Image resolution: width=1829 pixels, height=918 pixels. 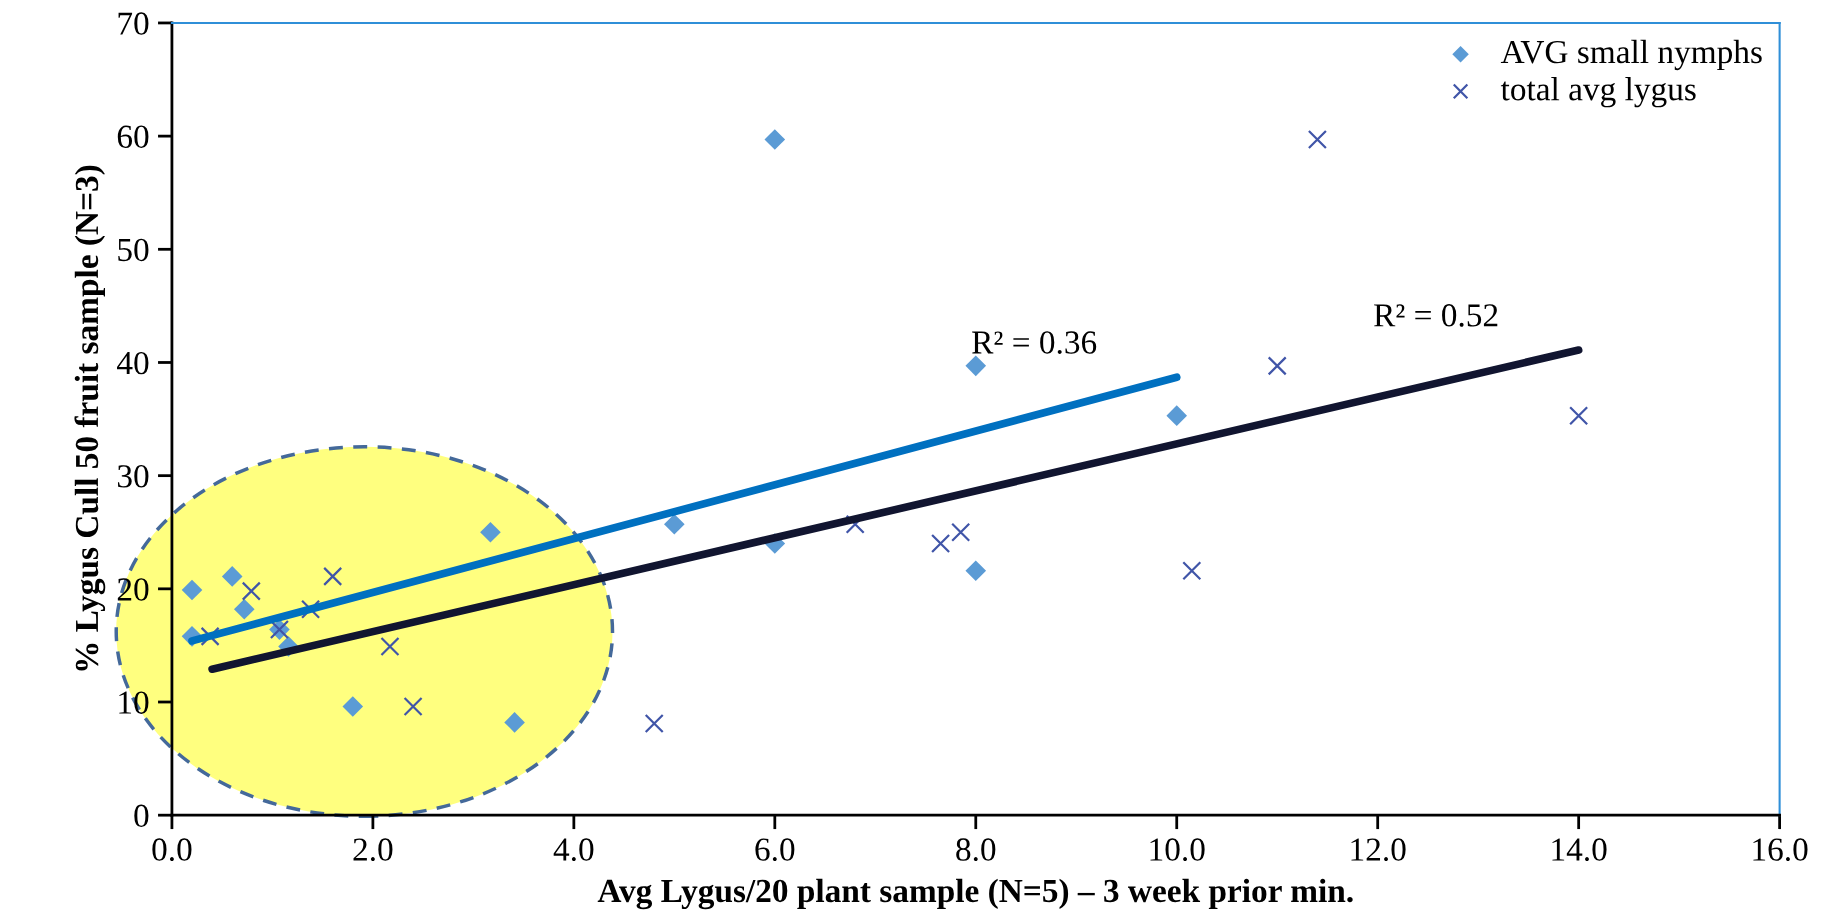 I want to click on x-tick-label: 0.0, so click(x=172, y=850).